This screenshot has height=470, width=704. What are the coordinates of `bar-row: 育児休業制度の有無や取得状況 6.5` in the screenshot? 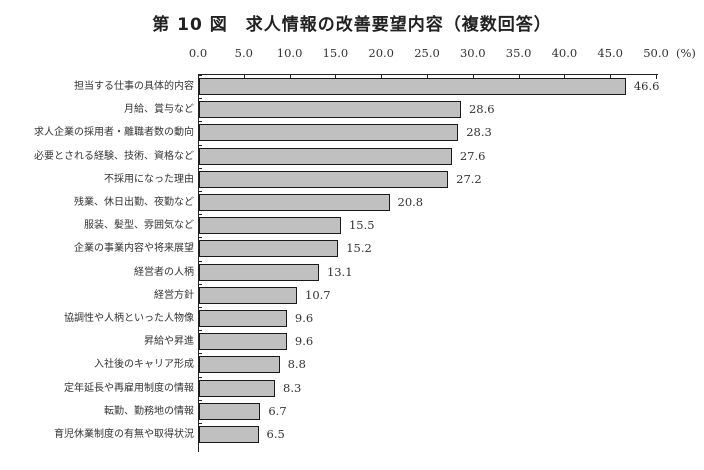 It's located at (352, 434).